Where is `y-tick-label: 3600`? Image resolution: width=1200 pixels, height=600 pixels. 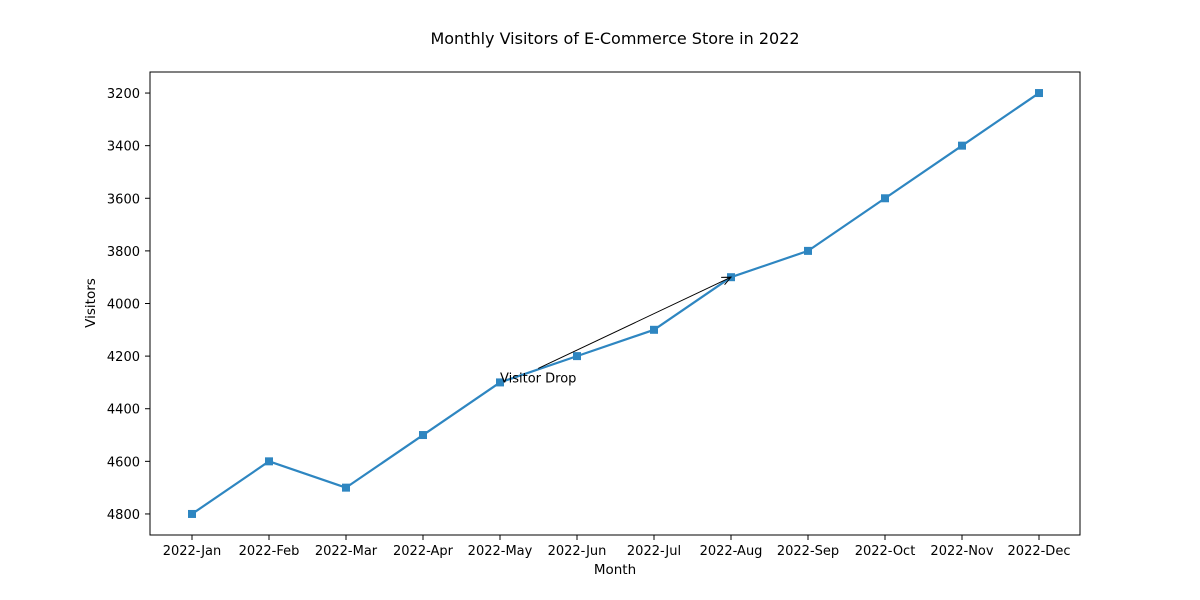 y-tick-label: 3600 is located at coordinates (123, 199).